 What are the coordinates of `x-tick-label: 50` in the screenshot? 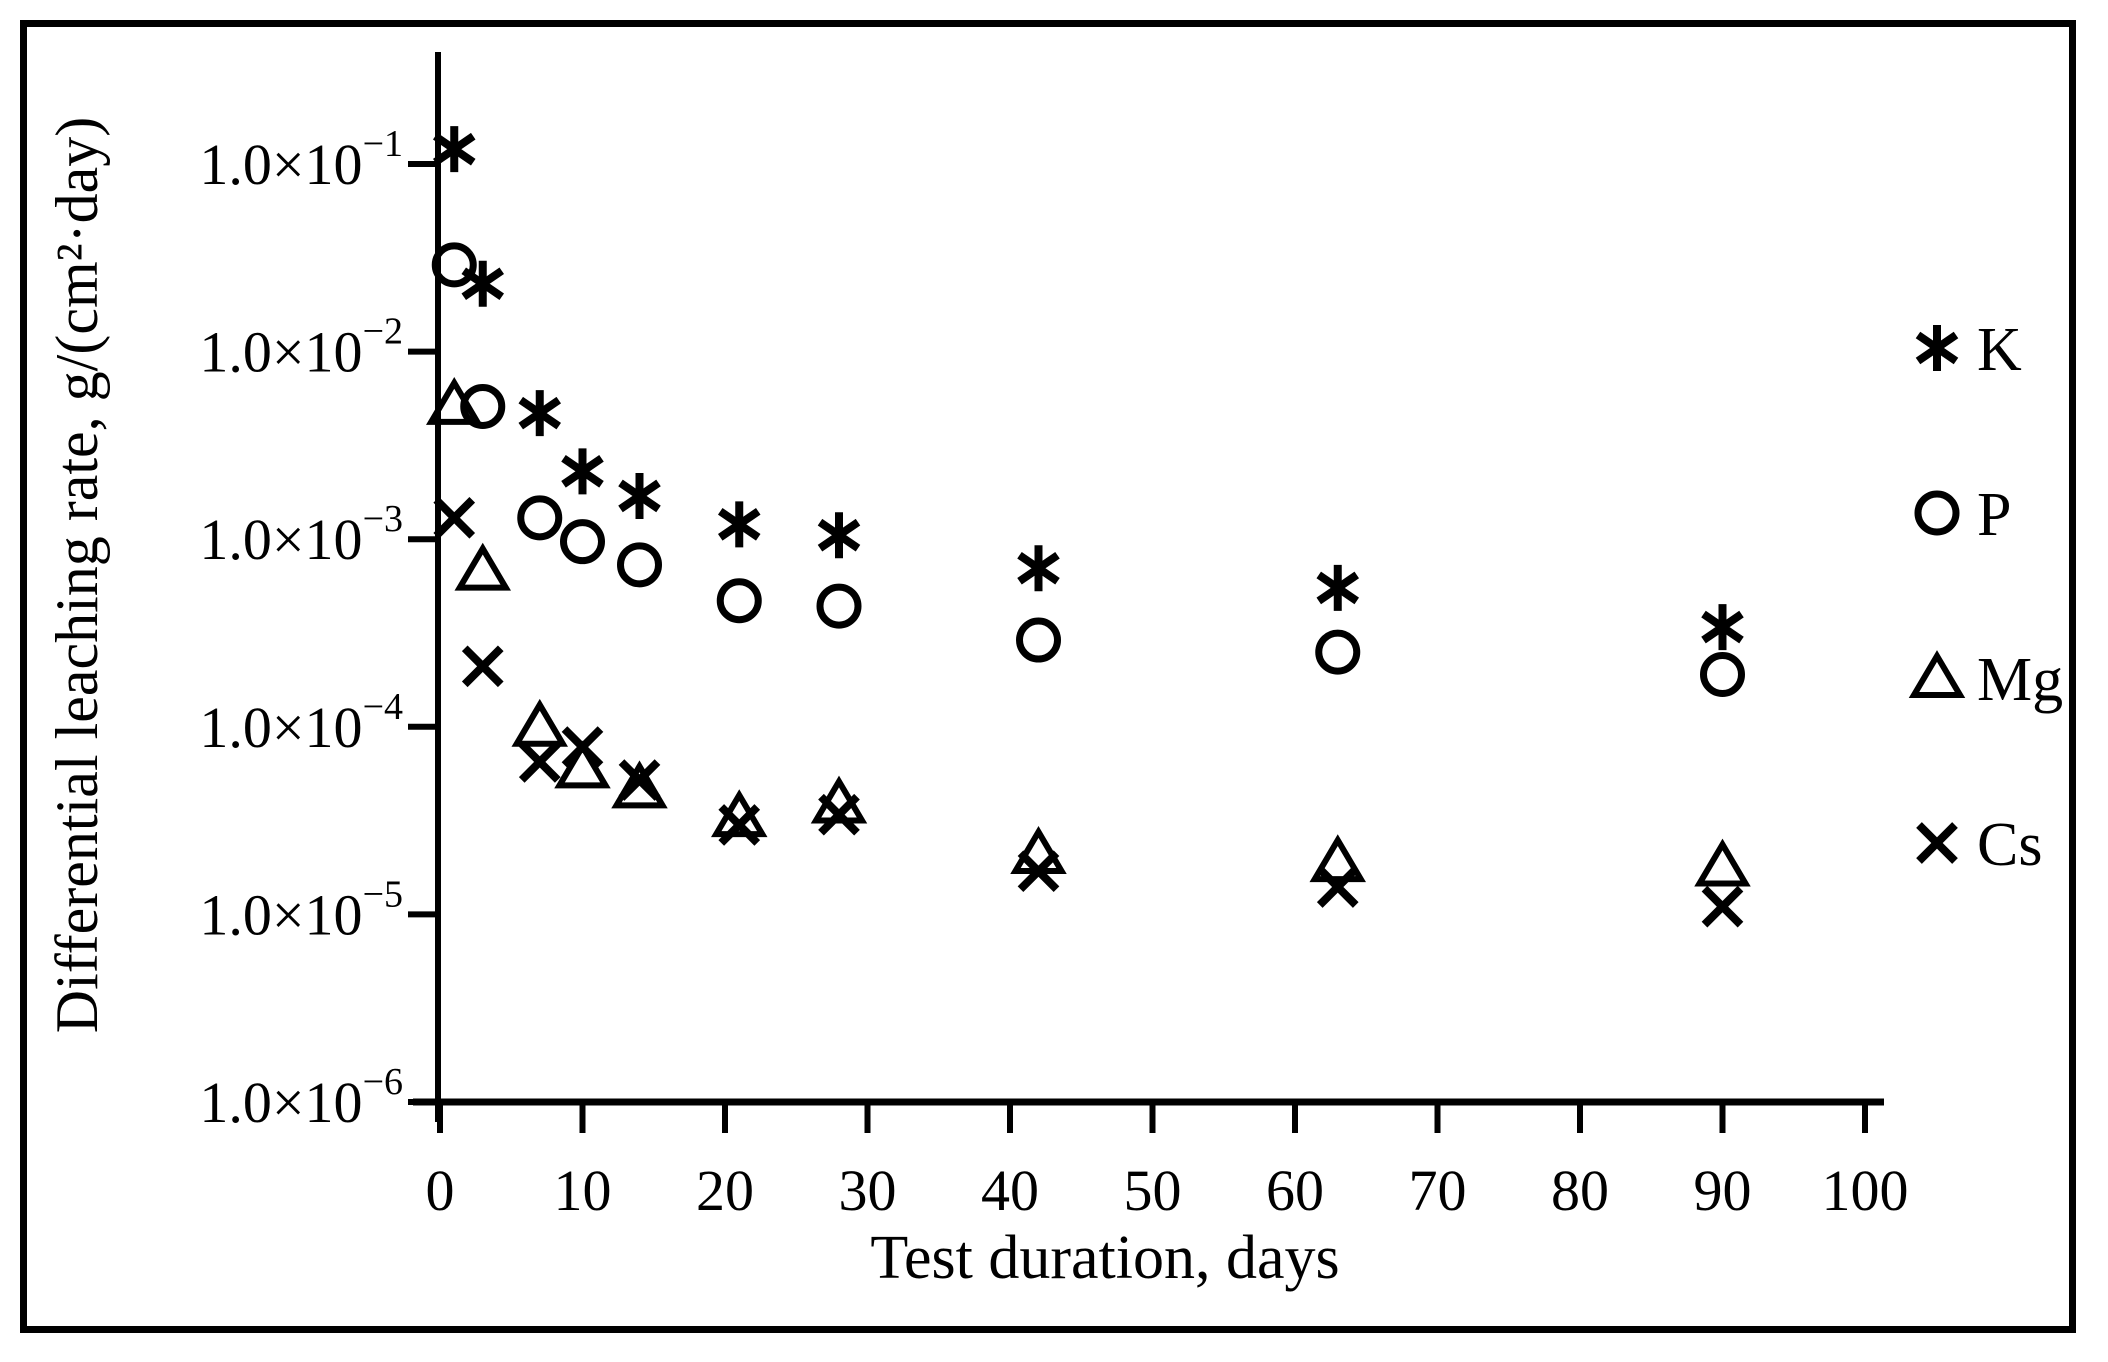 It's located at (1153, 1190).